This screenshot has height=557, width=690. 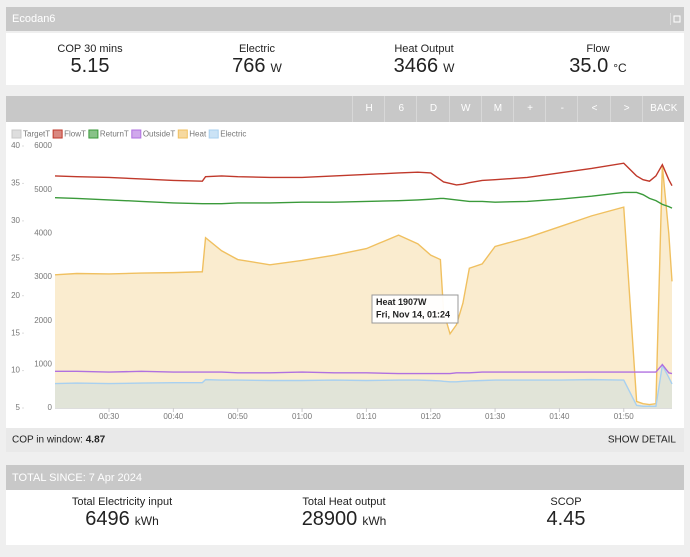 What do you see at coordinates (566, 519) in the screenshot?
I see `total-value: 4.45` at bounding box center [566, 519].